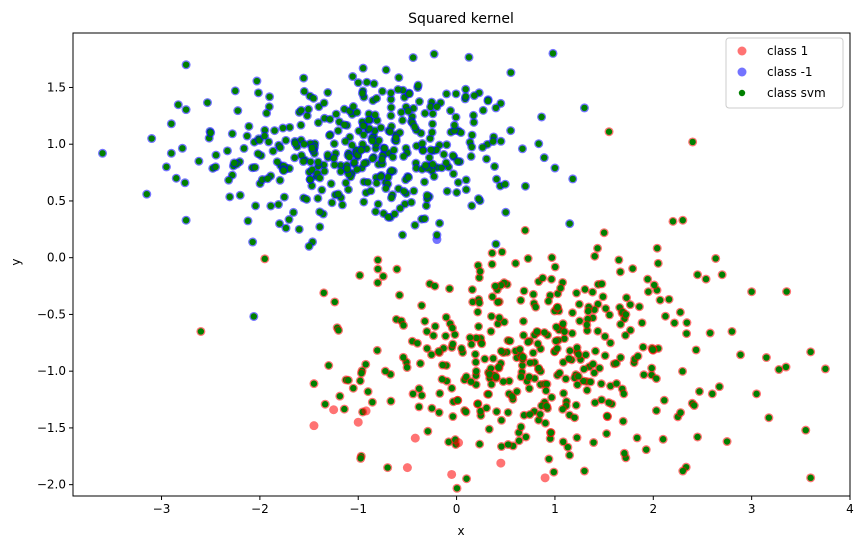 The height and width of the screenshot is (547, 857). I want to click on legend-label: class 1, so click(787, 51).